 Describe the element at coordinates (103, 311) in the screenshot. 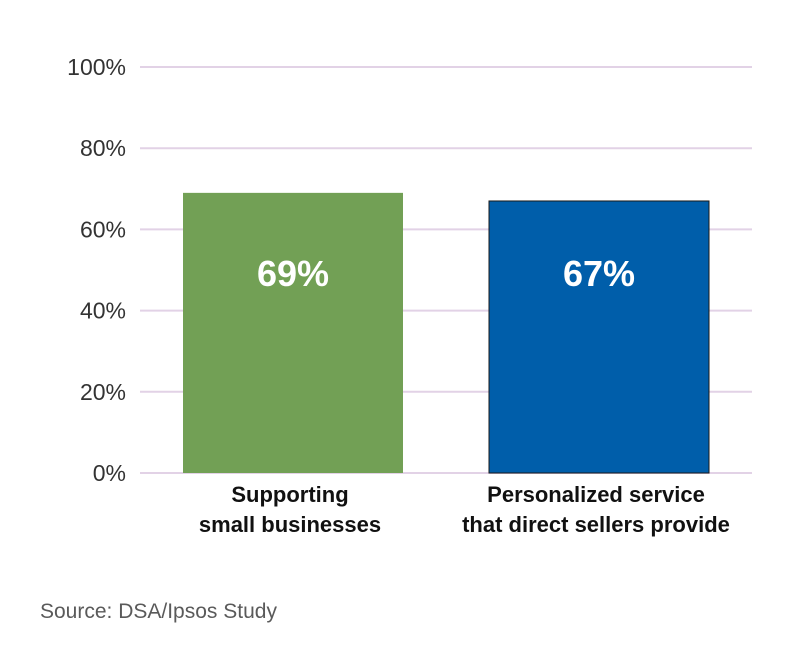

I see `y-tick-label: 40%` at that location.